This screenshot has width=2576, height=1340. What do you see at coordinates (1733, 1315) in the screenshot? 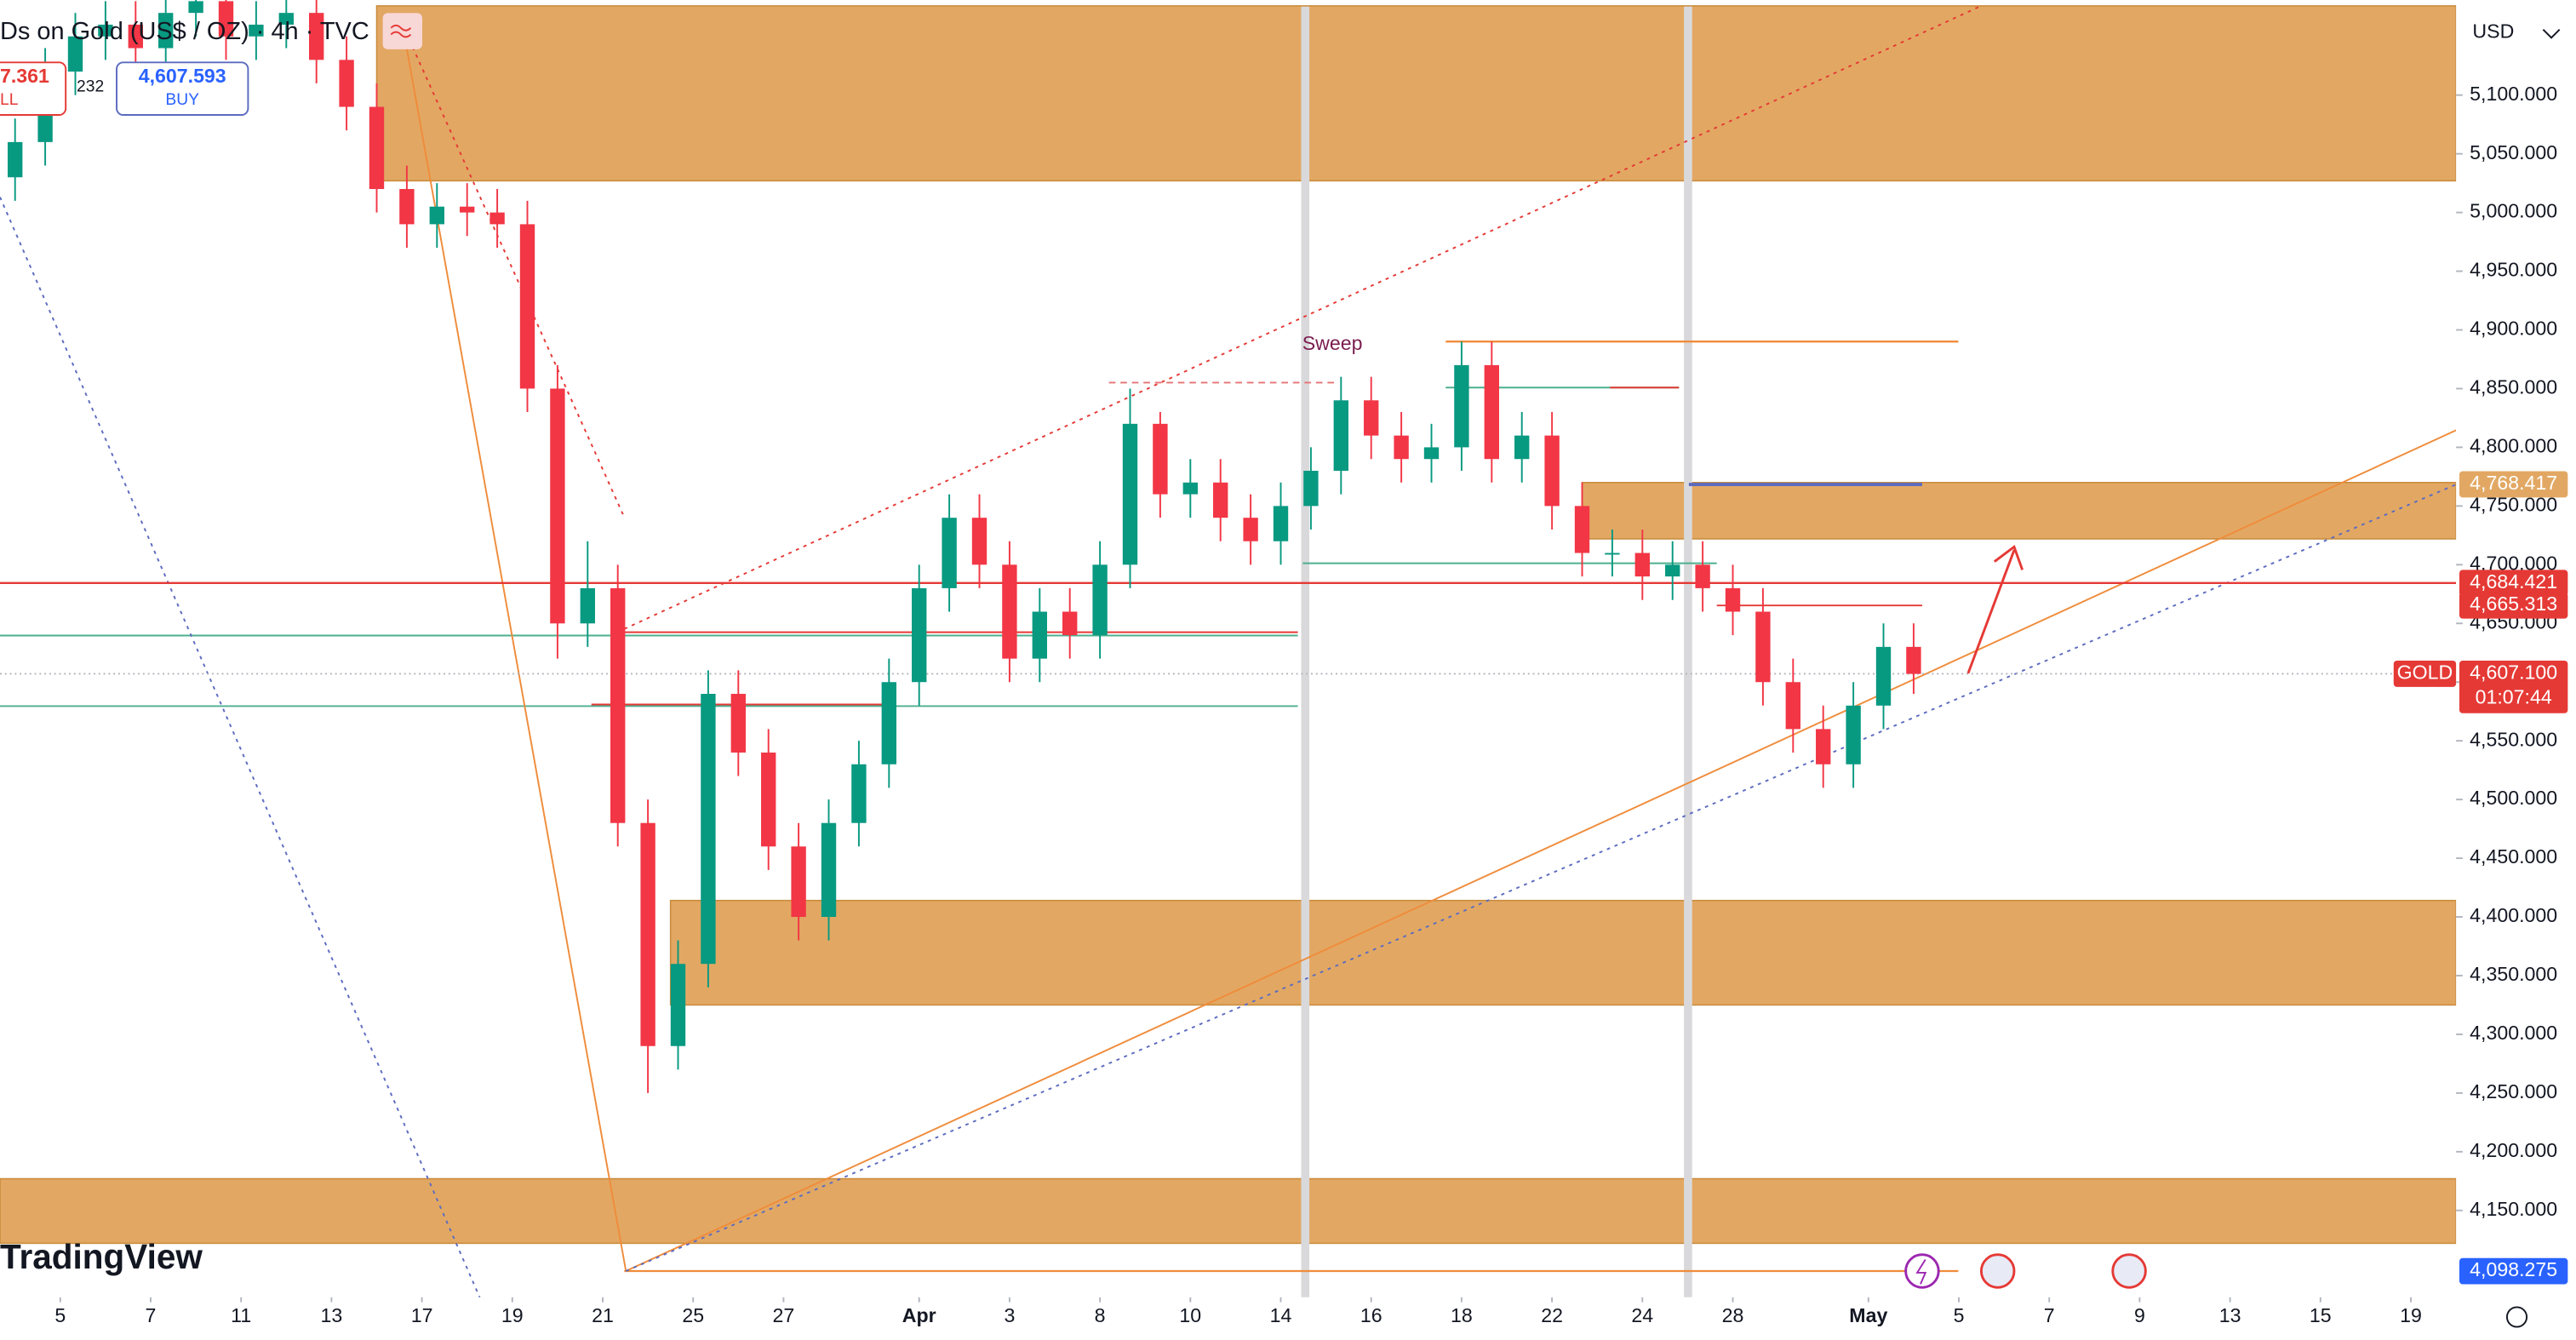
I see `x-tick-label: 28` at bounding box center [1733, 1315].